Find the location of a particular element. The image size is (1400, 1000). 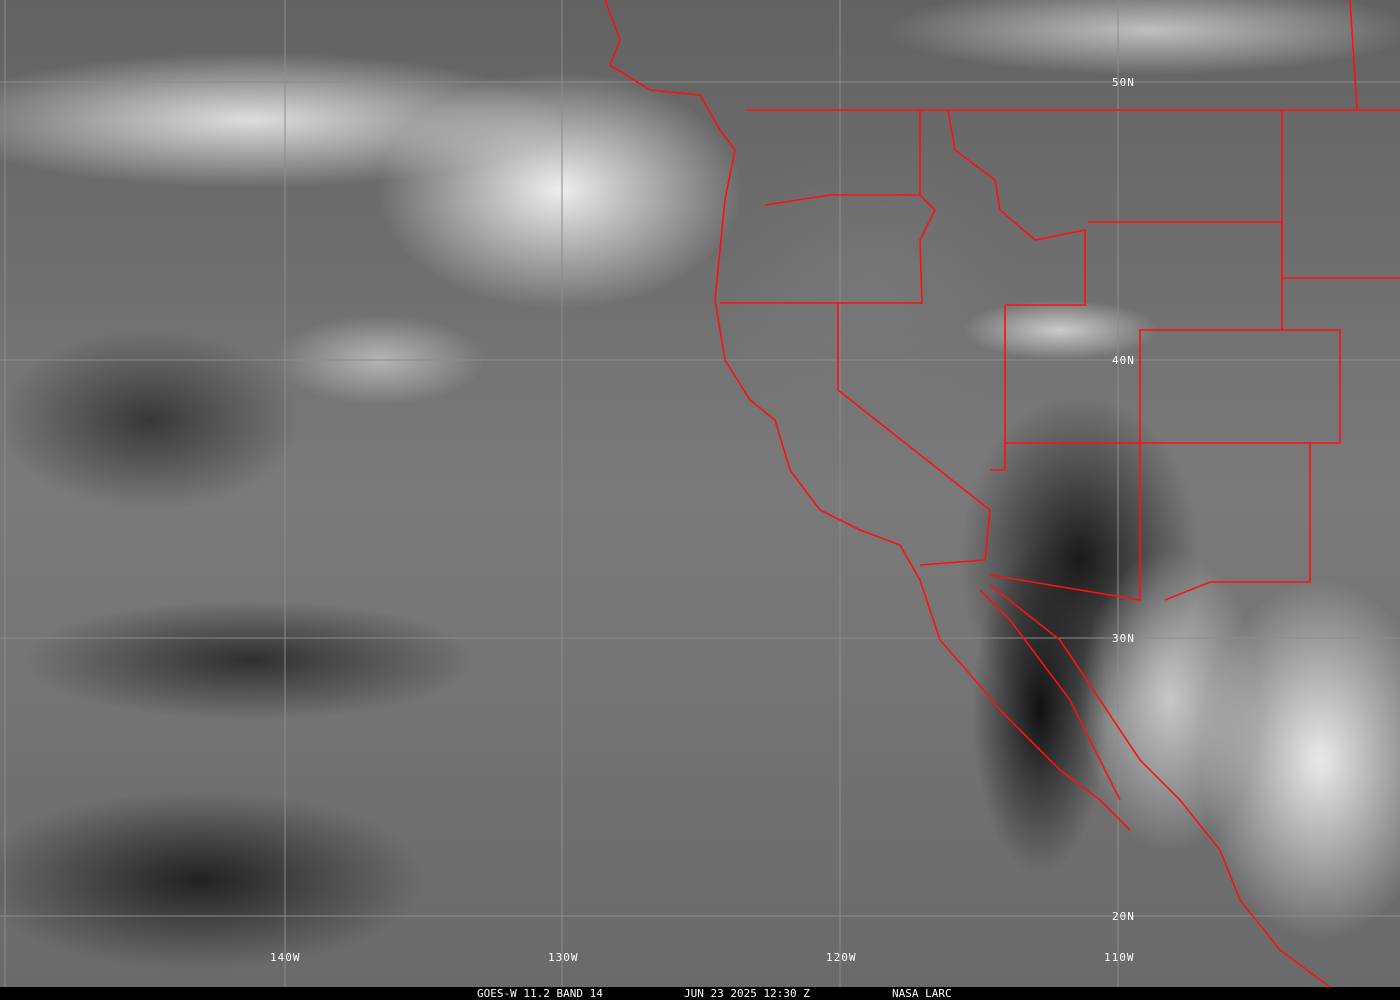

four-corners-borders is located at coordinates (1165, 465).